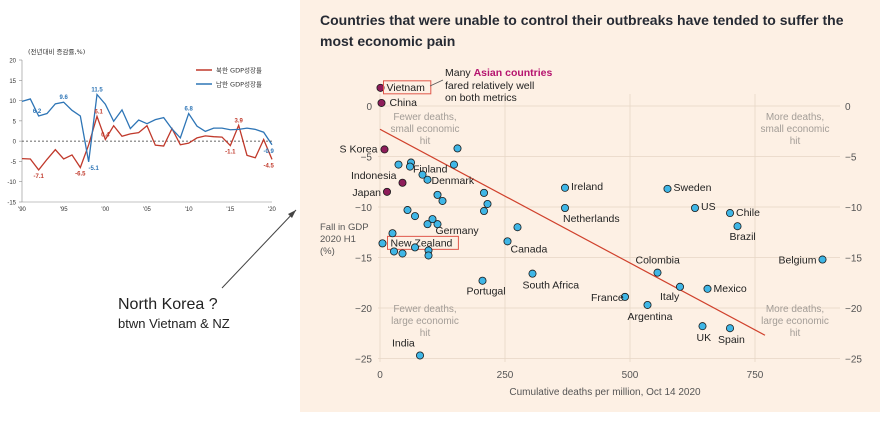 This screenshot has height=424, width=889. Describe the element at coordinates (272, 210) in the screenshot. I see `left-x-tick-label: '20` at that location.